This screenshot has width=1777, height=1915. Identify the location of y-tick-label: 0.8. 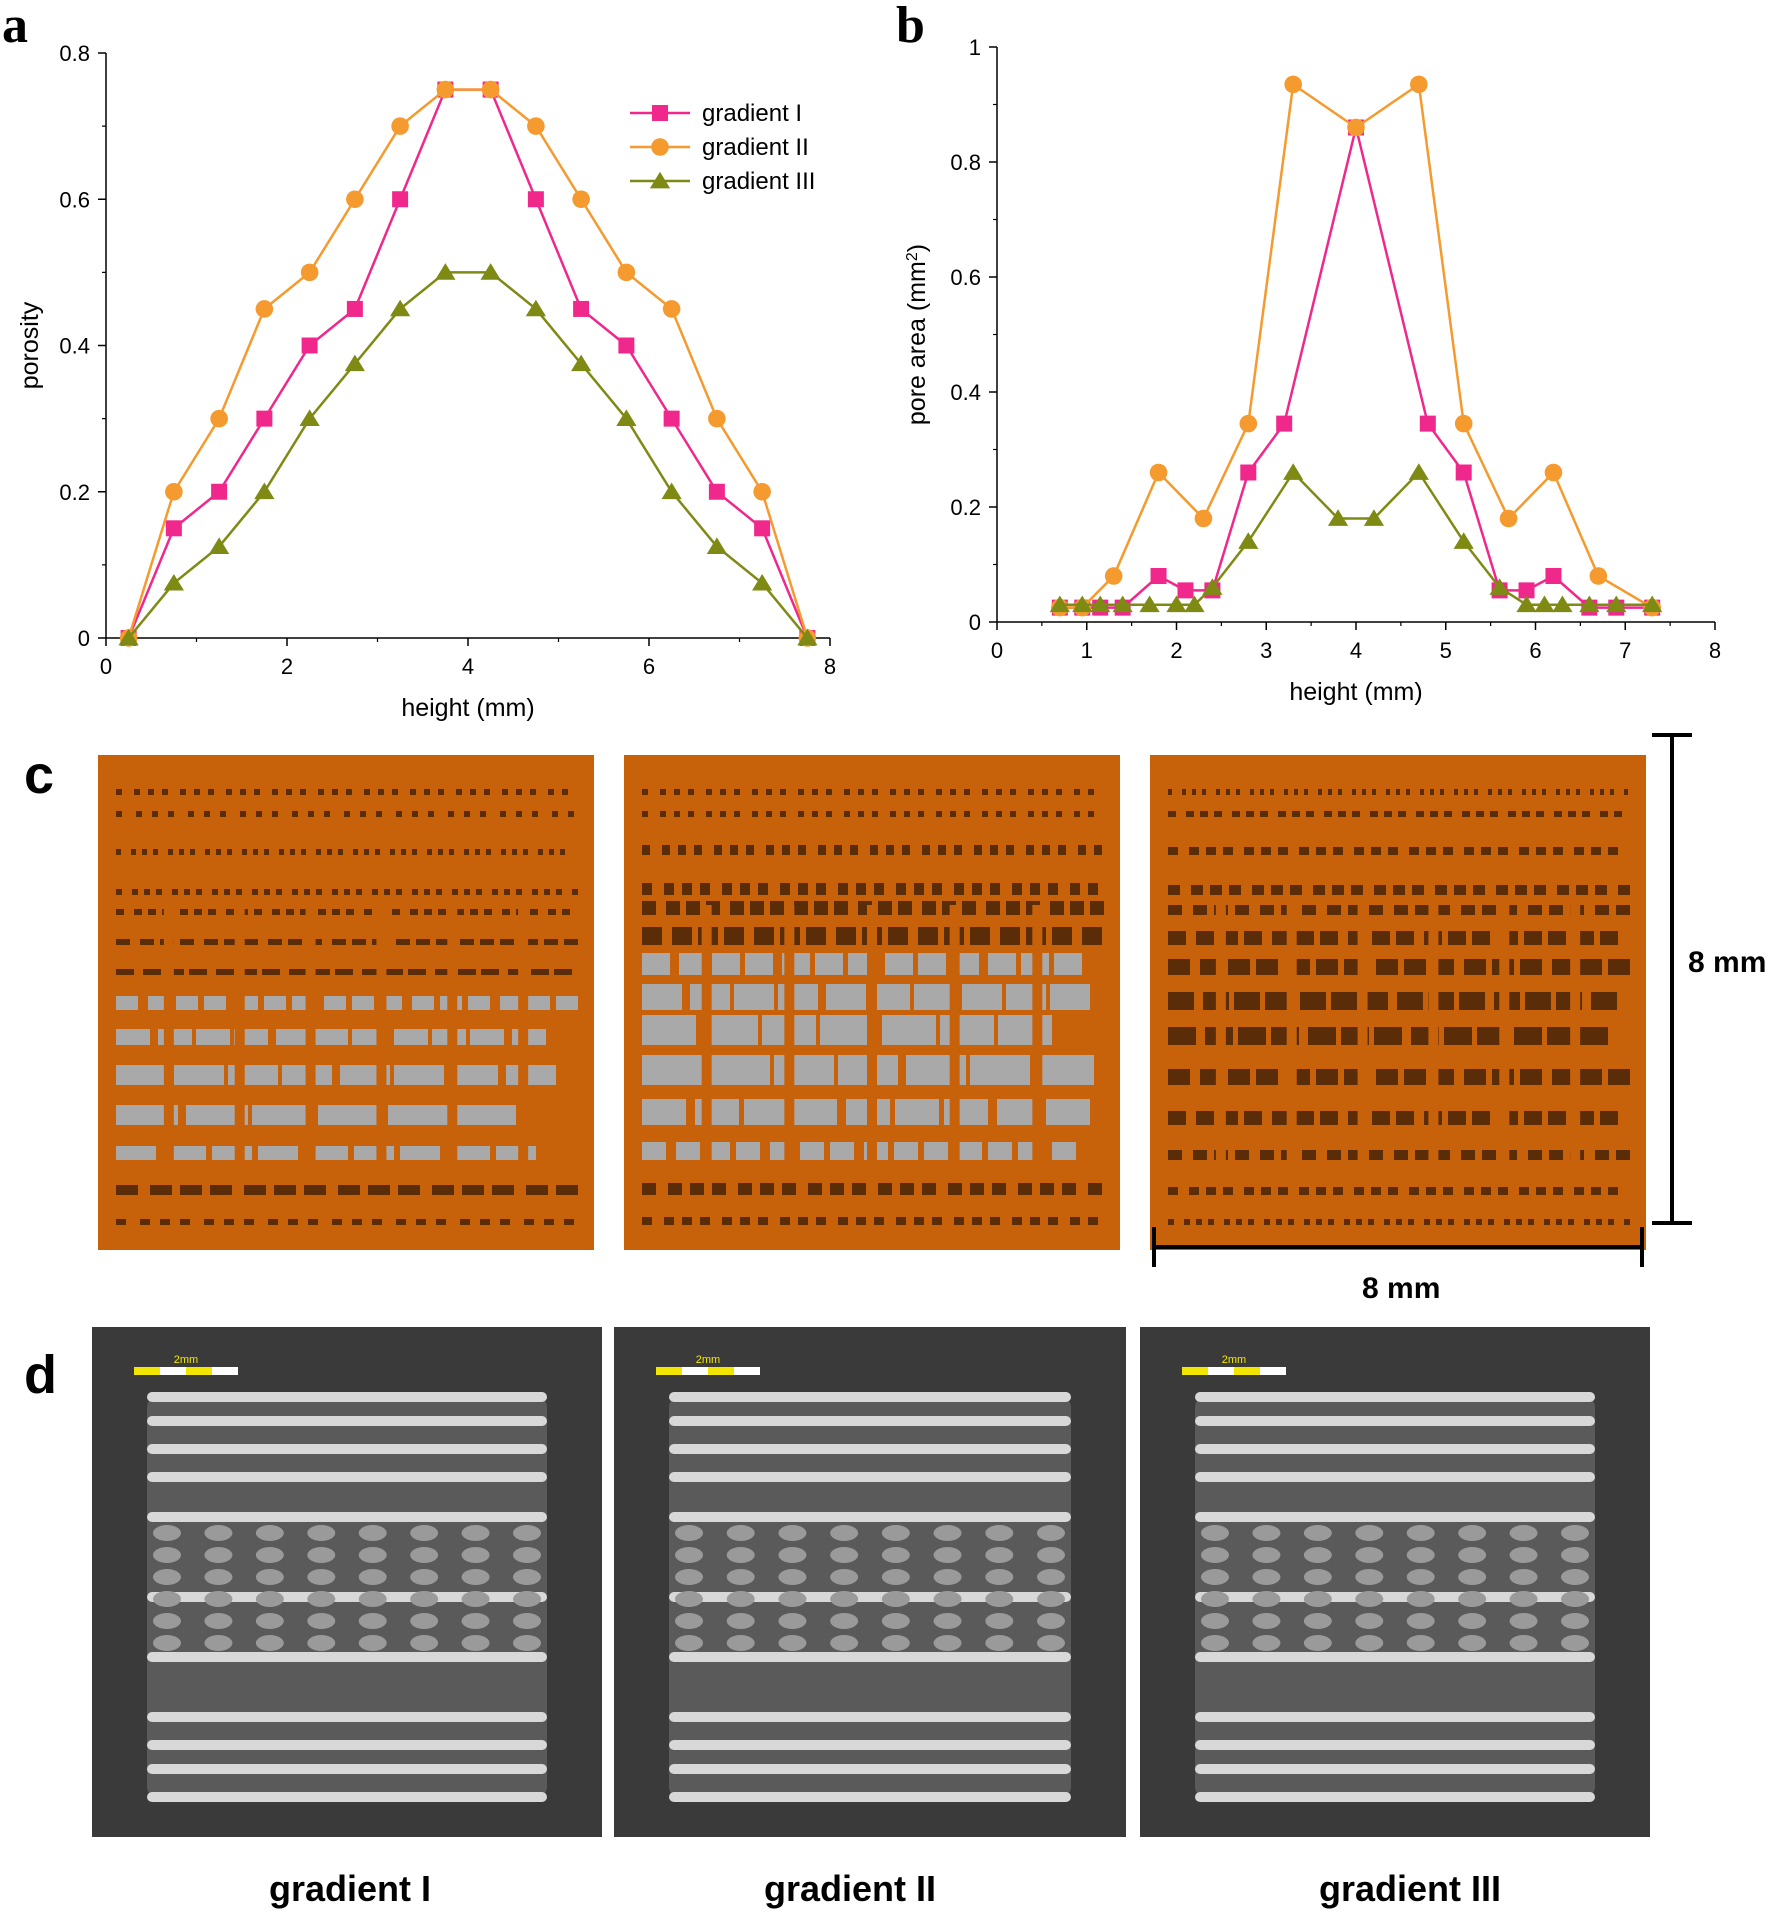
(74, 53).